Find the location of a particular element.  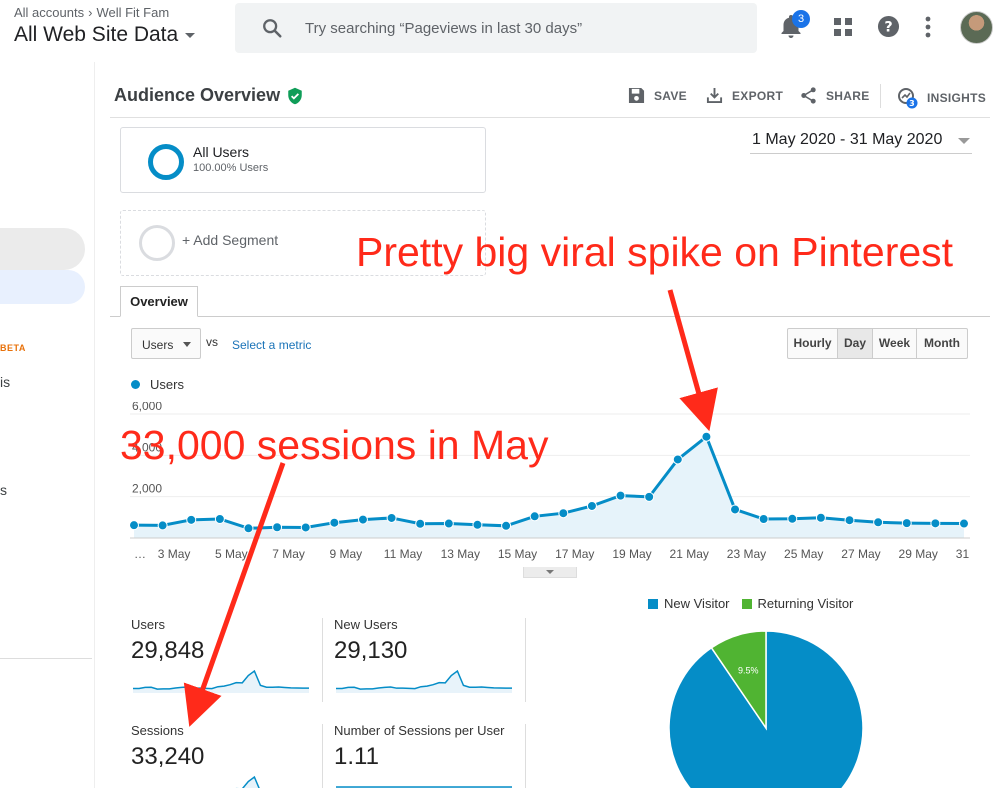

chart-collapse-handle is located at coordinates (550, 572).